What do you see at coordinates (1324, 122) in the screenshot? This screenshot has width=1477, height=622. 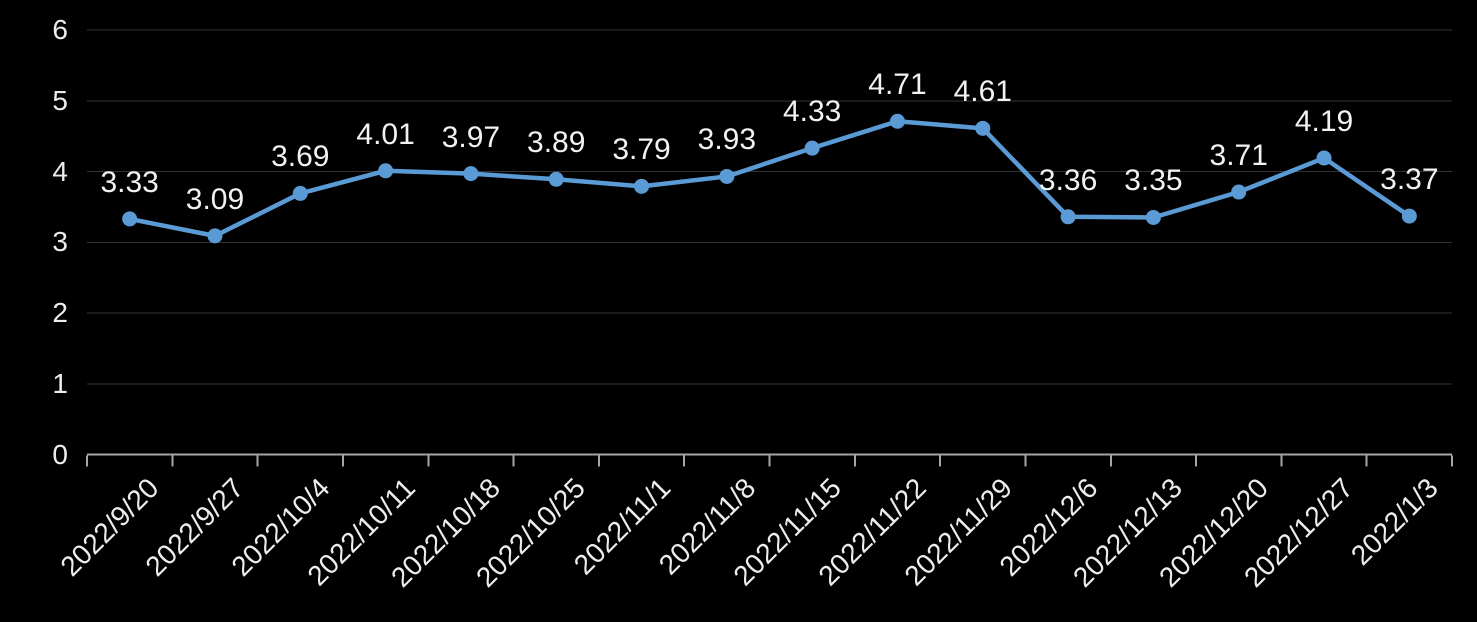 I see `data-label-14: 4.19` at bounding box center [1324, 122].